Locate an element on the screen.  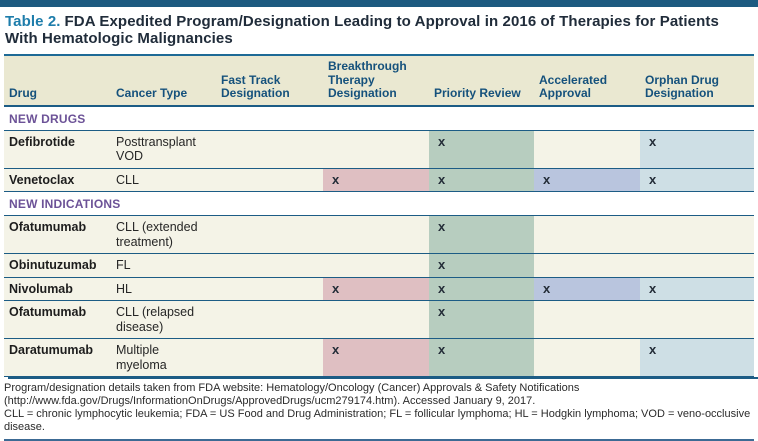
column-header-priority: Priority Review is located at coordinates (477, 93).